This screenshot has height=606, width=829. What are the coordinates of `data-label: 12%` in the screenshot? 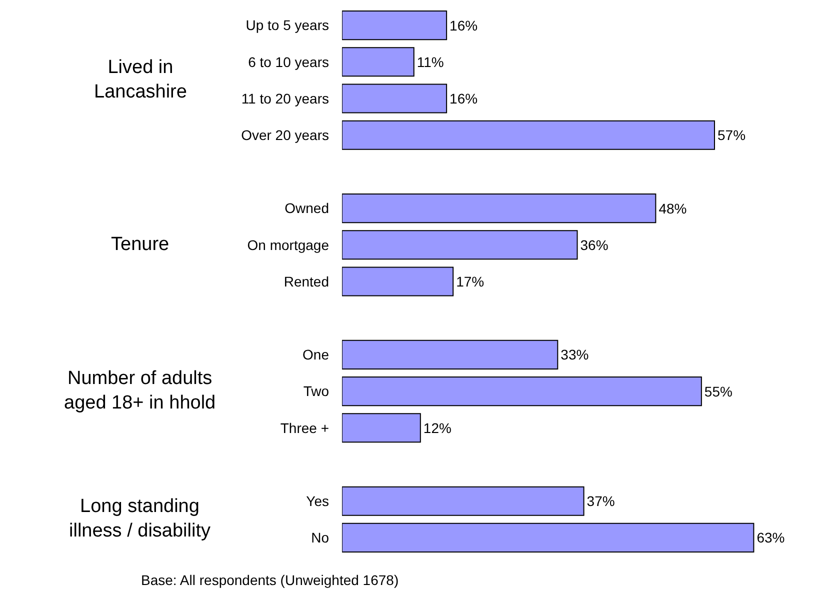 It's located at (437, 428).